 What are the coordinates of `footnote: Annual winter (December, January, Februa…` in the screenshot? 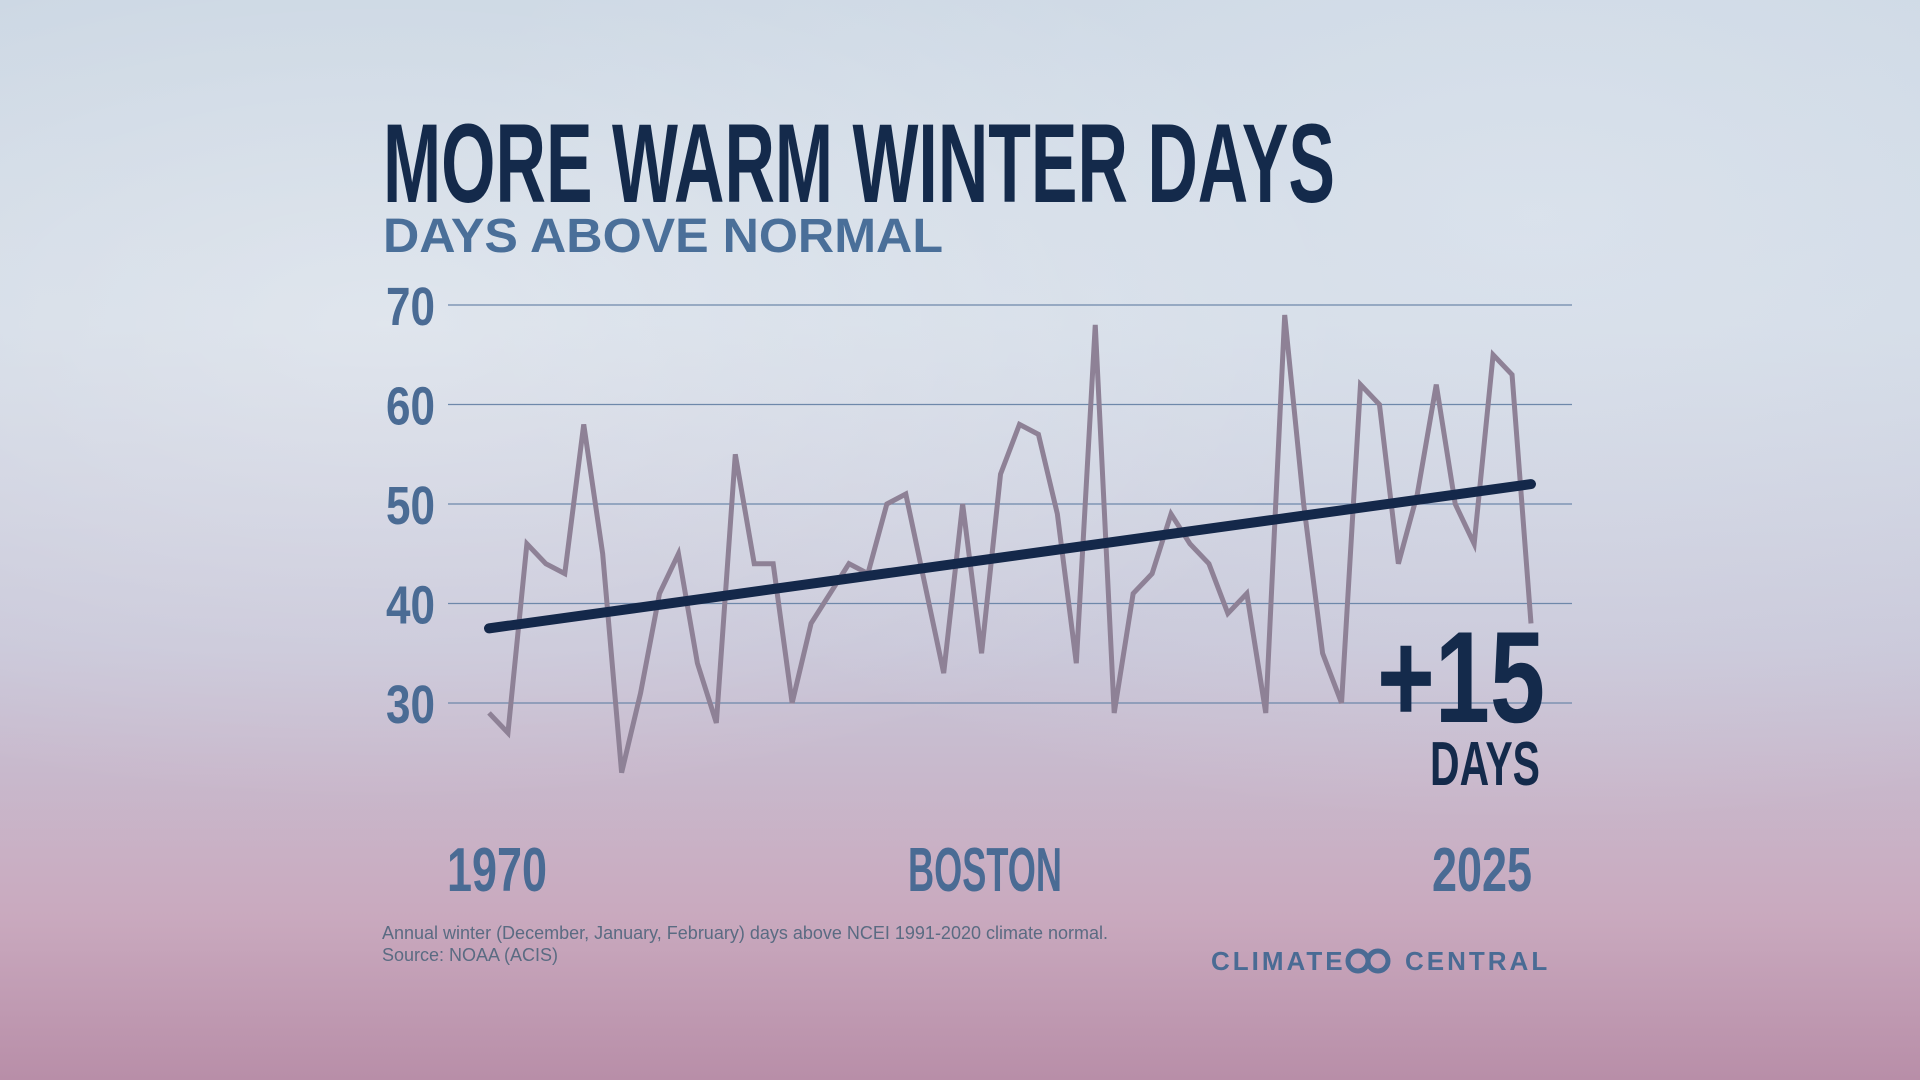 It's located at (745, 933).